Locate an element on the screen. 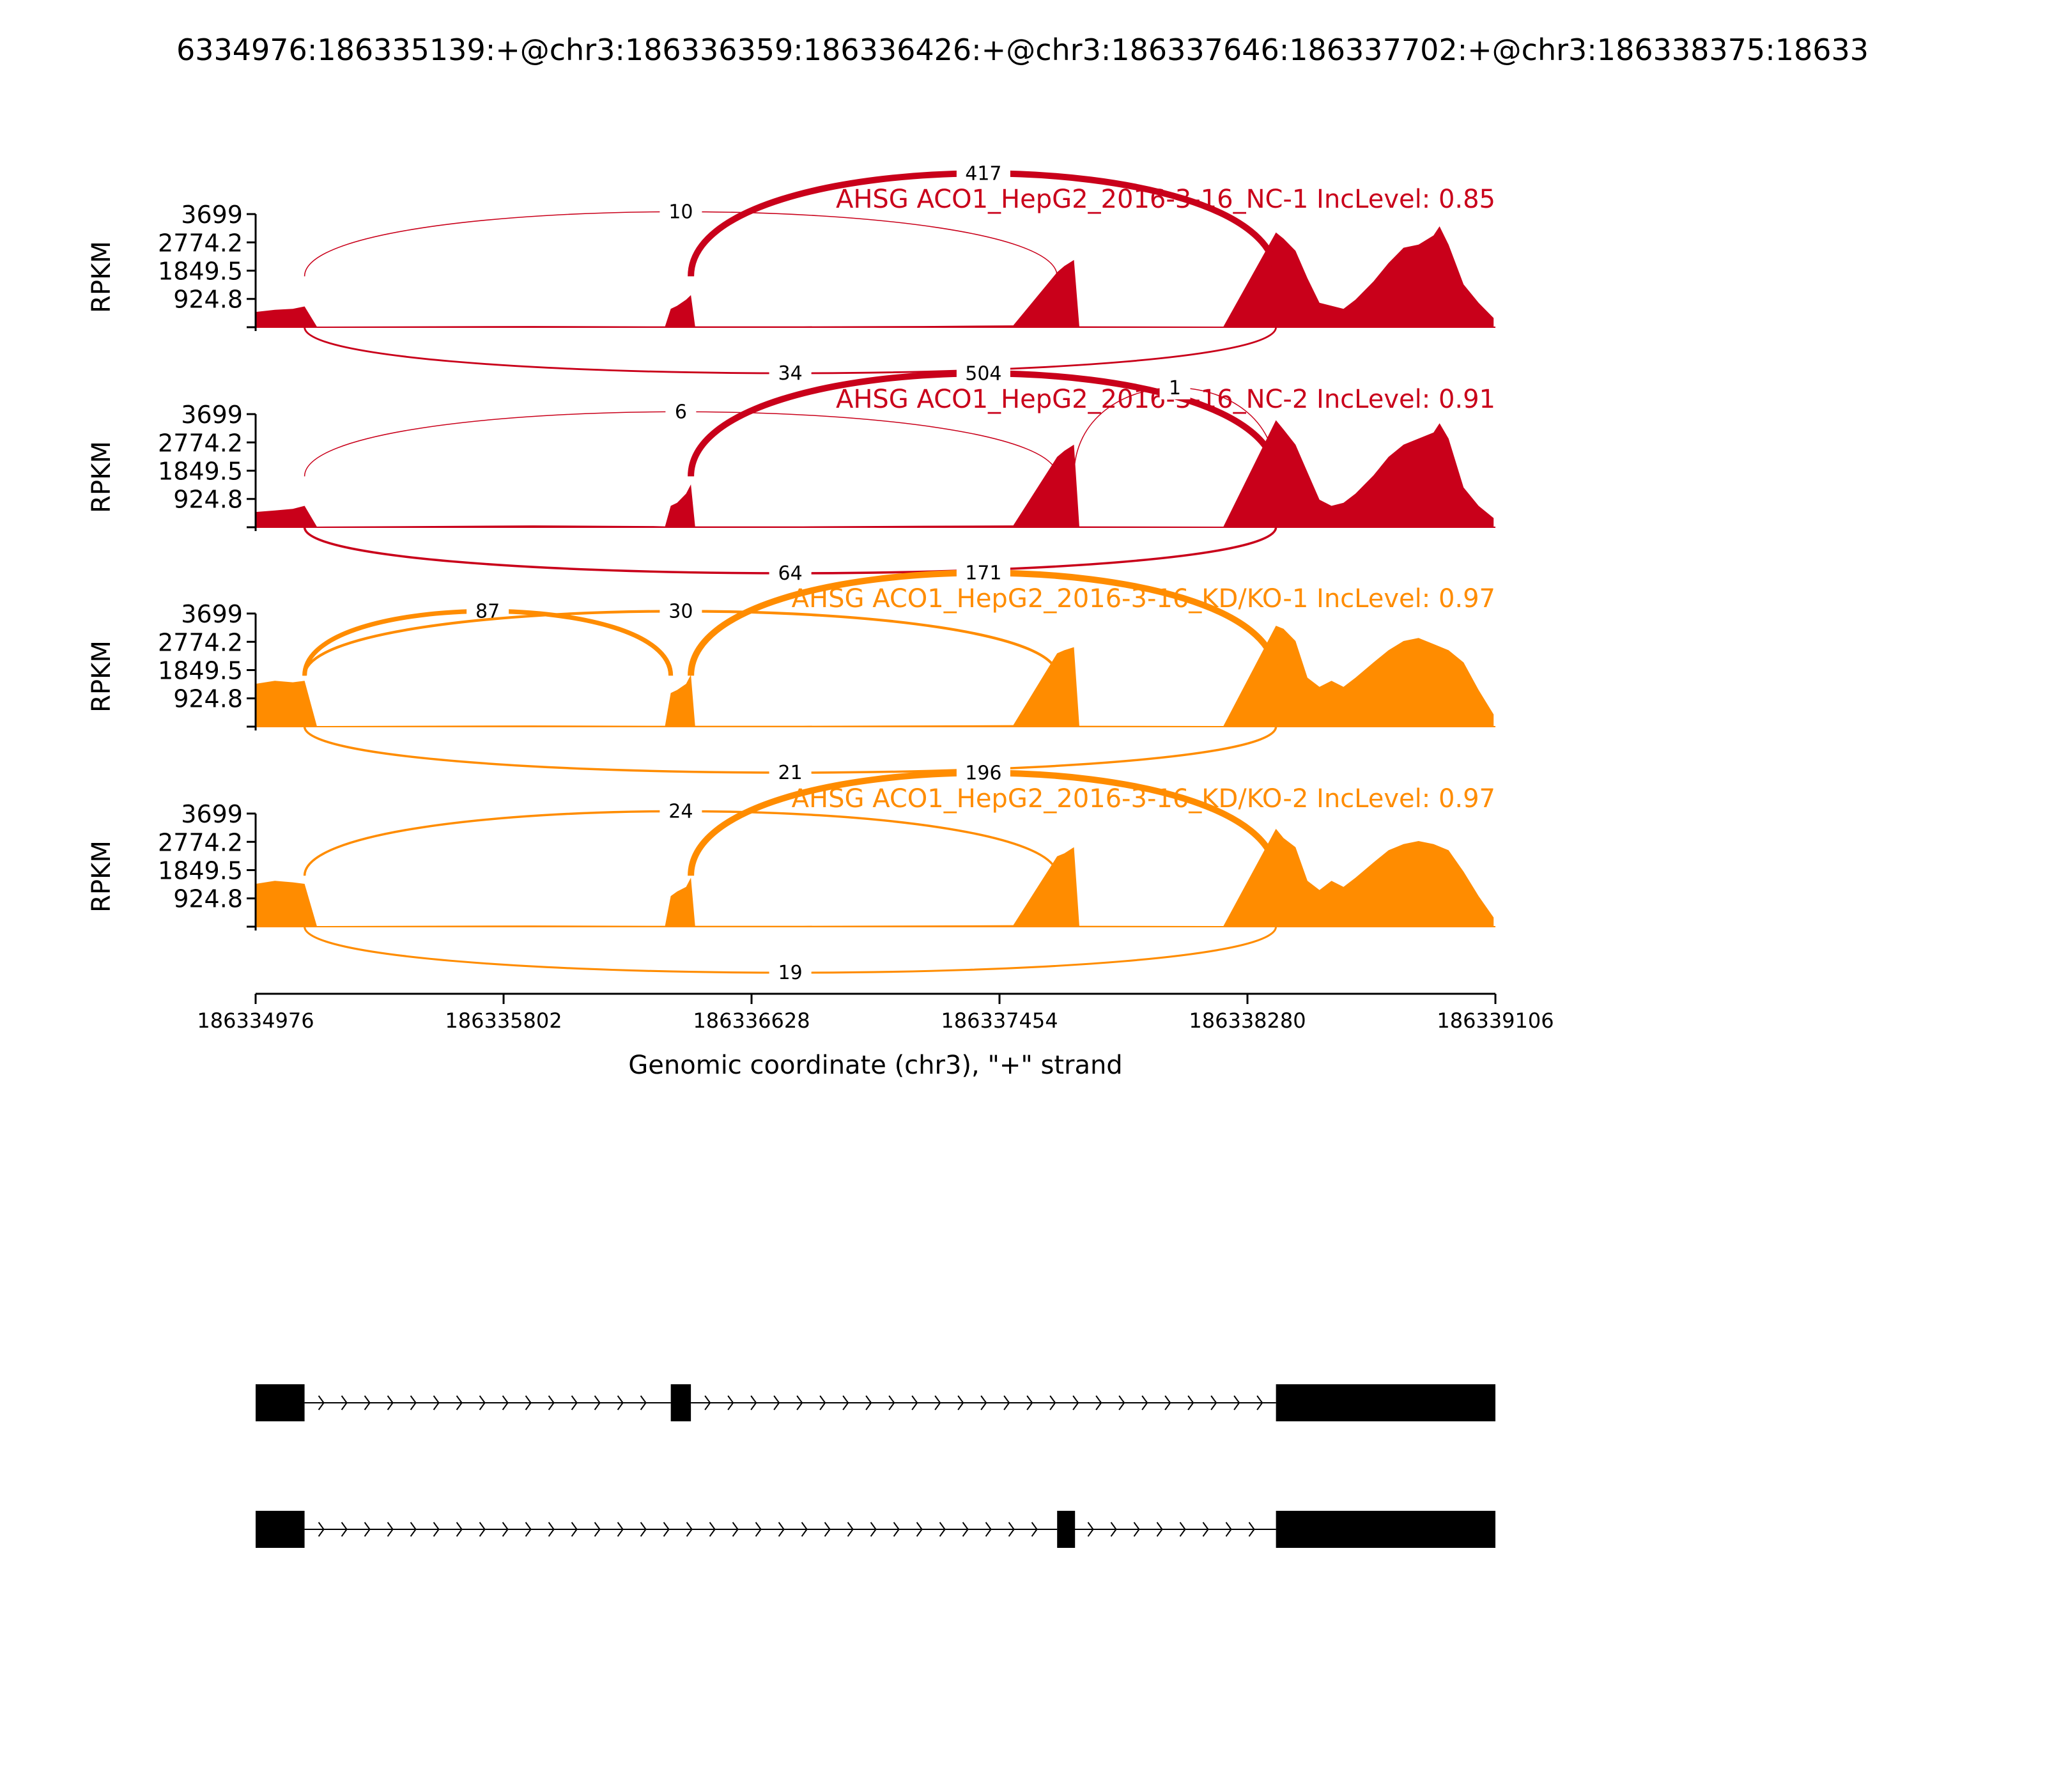  junction-count: 30 is located at coordinates (680, 611).